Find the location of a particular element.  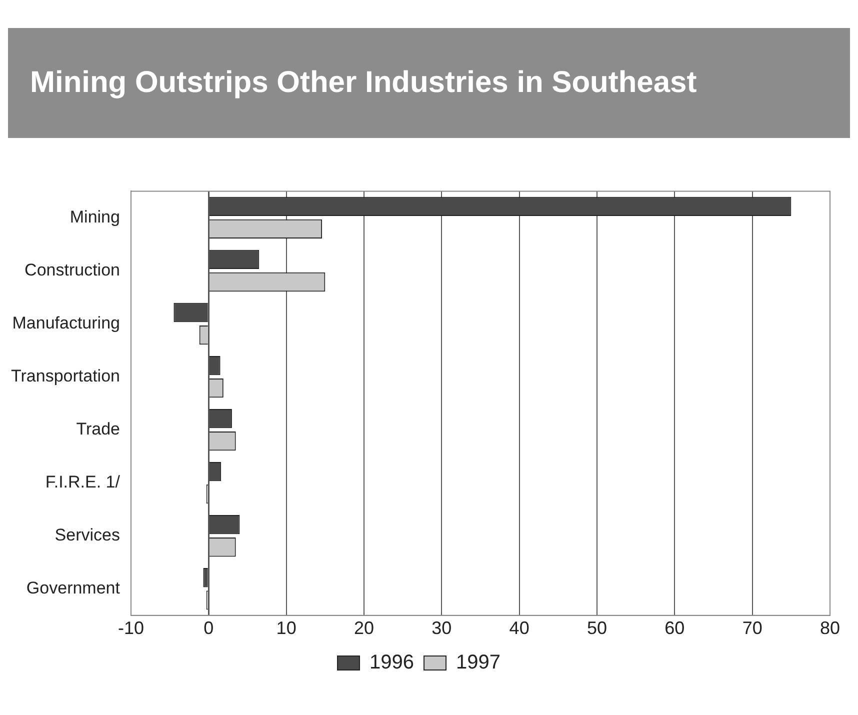

y-tick-label: Services is located at coordinates (87, 535).